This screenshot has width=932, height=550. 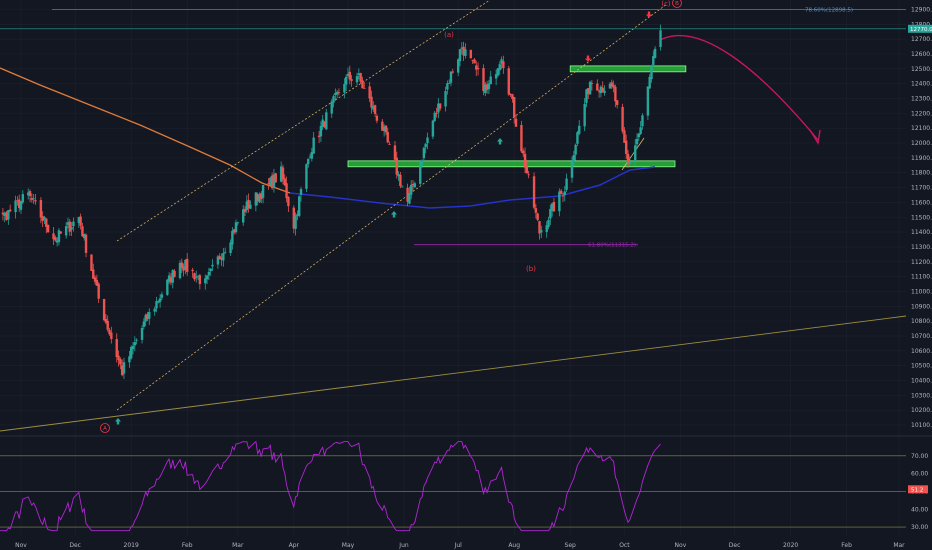 I want to click on fib-lower-label: 61.80%(11315.2), so click(x=612, y=246).